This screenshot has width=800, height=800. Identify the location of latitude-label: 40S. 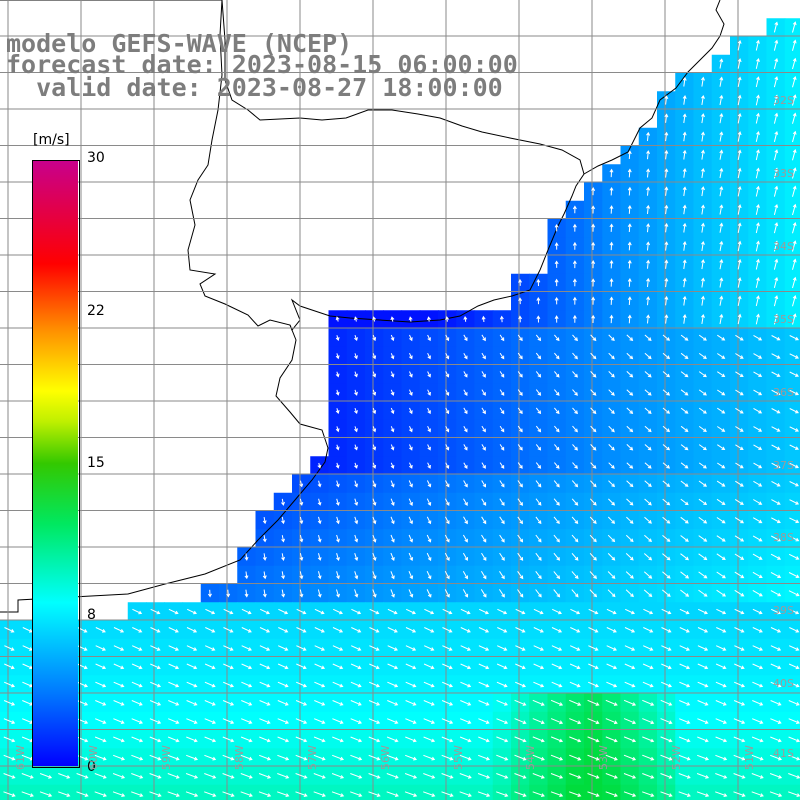
(783, 683).